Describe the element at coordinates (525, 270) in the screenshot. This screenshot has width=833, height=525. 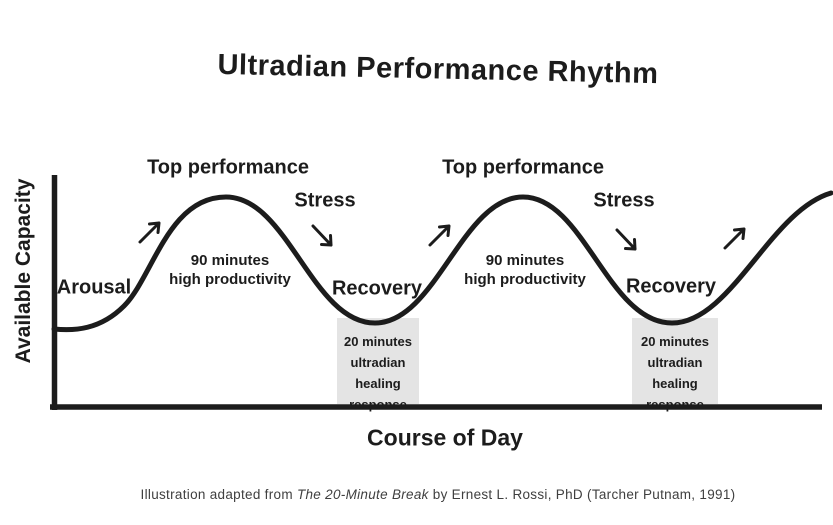
I see `productivity-note-2: 90 minutes high productivity` at that location.